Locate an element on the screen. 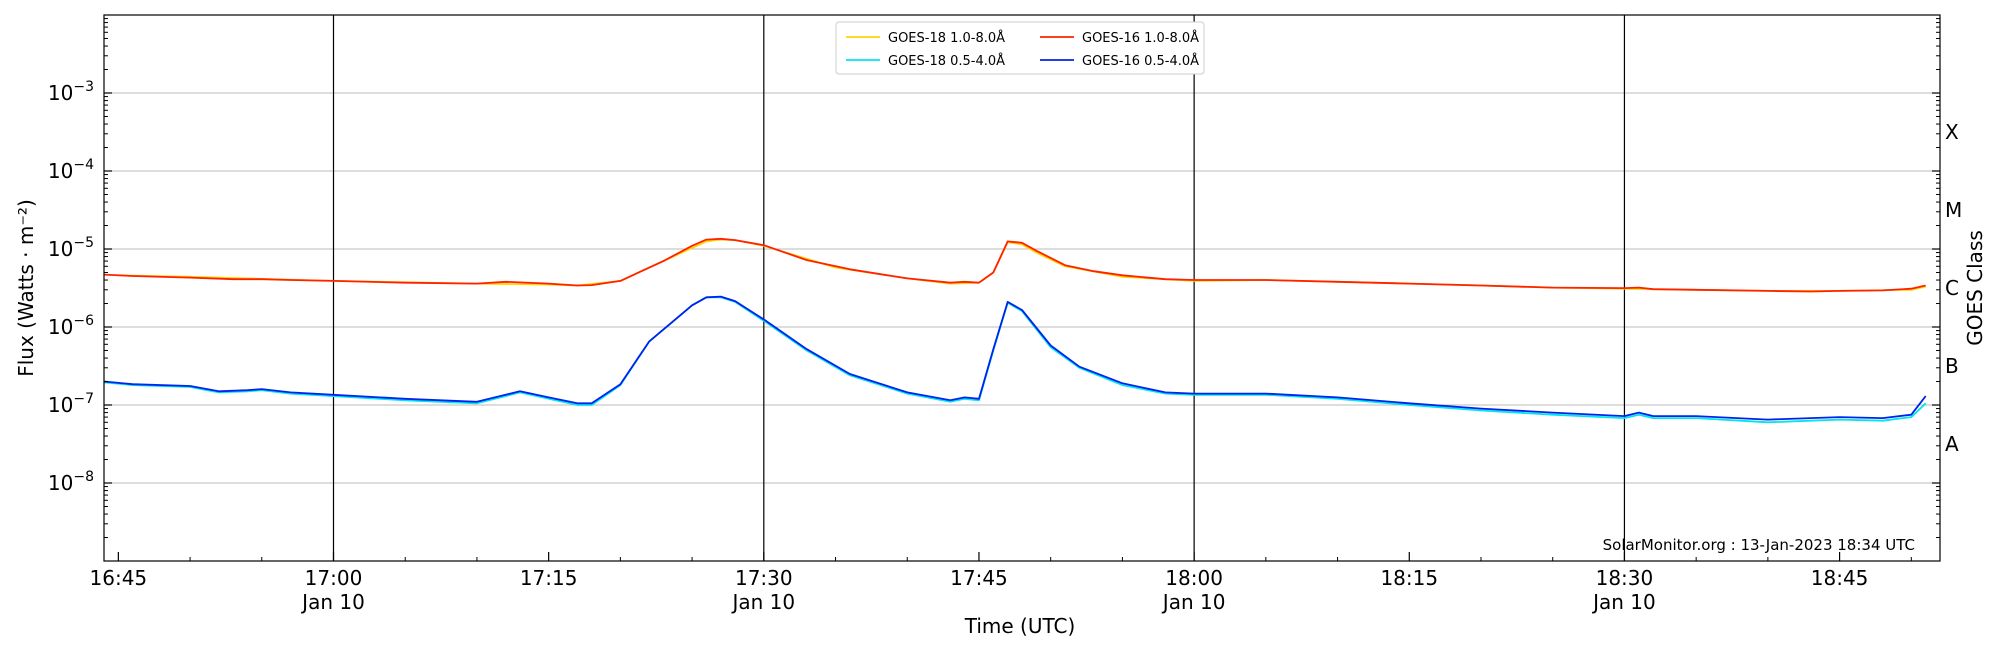 This screenshot has width=2000, height=650. x-tick-label-6: 18:15 is located at coordinates (1409, 578).